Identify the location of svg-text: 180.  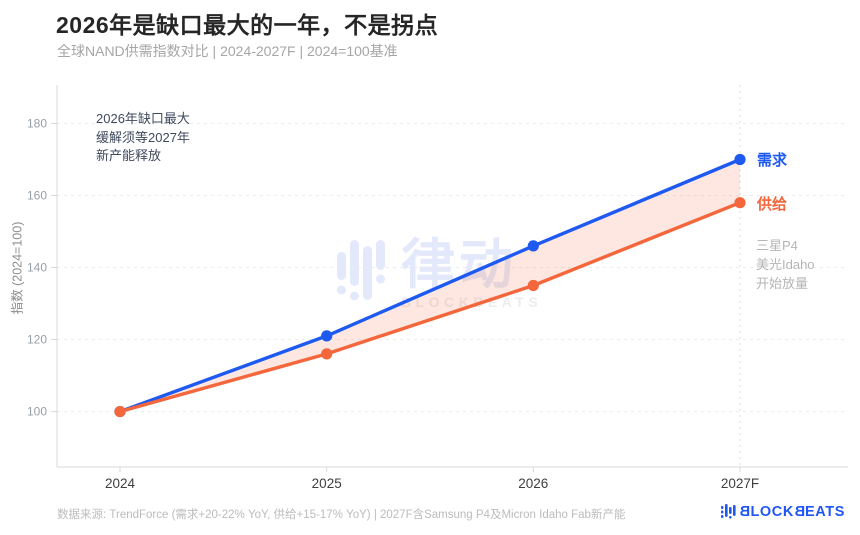
(37, 124).